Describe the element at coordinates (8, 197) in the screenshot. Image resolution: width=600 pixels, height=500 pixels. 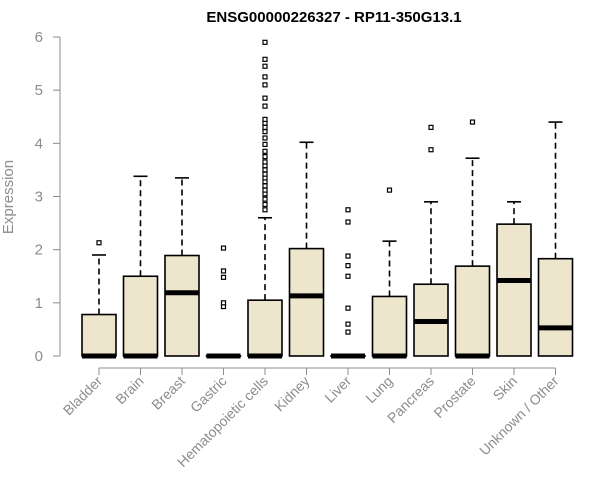
I see `y-axis-label: Expression` at that location.